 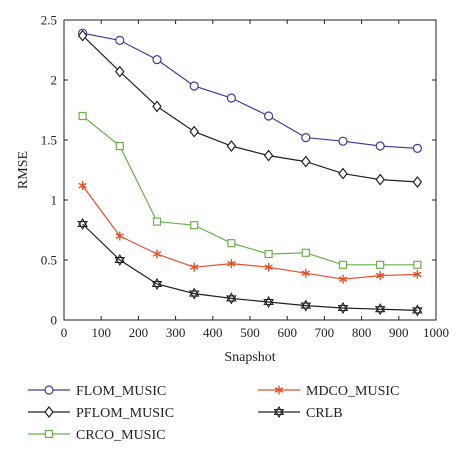 What do you see at coordinates (399, 332) in the screenshot?
I see `x-tick-label: 900` at bounding box center [399, 332].